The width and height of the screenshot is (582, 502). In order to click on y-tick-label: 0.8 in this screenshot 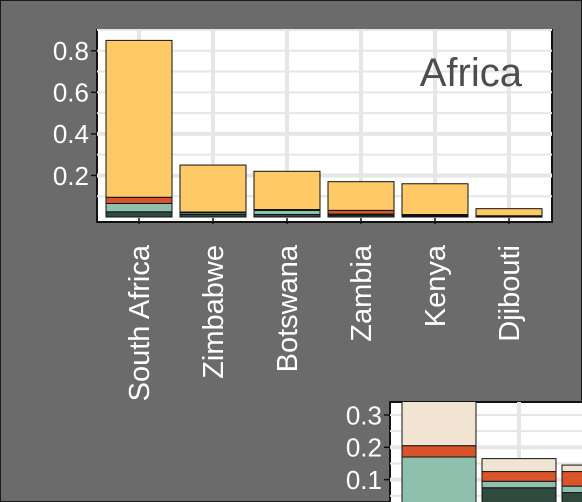, I will do `click(71, 51)`.